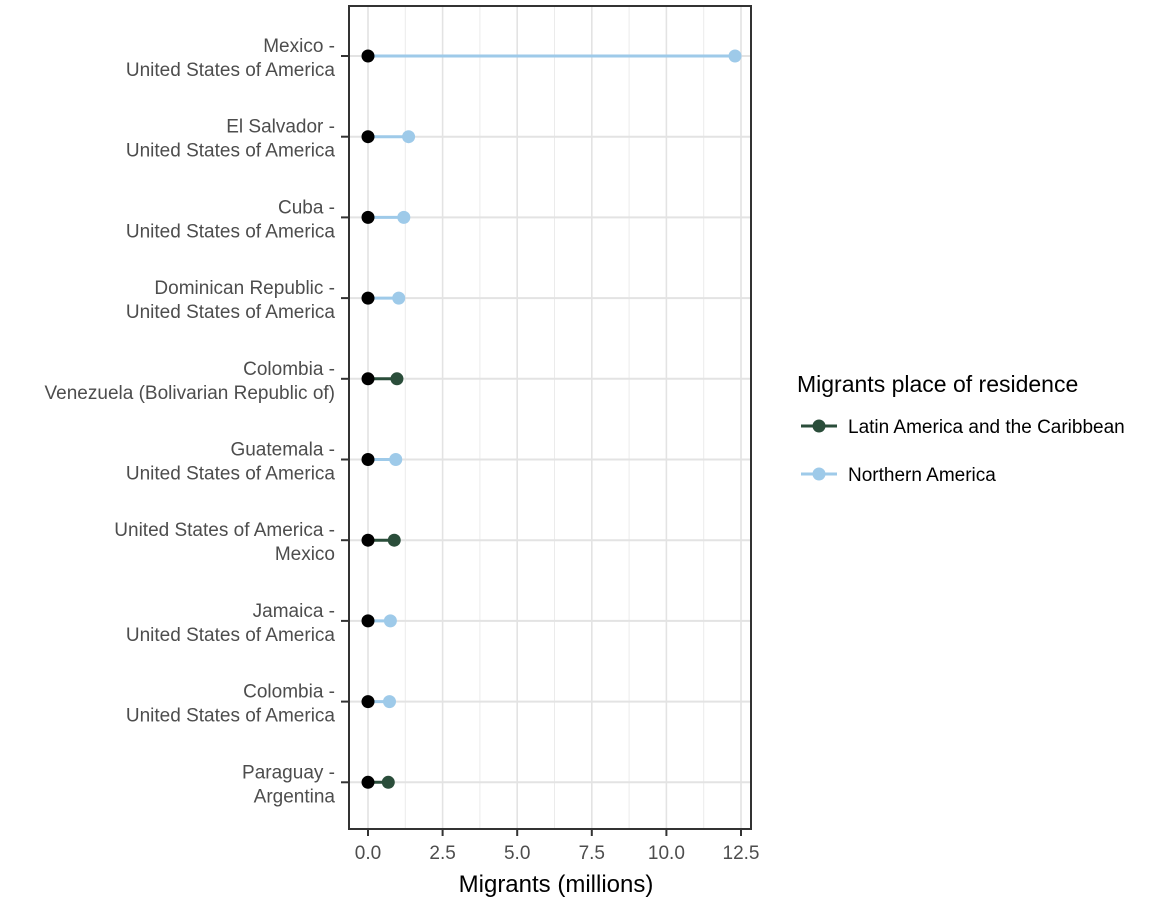  What do you see at coordinates (442, 853) in the screenshot?
I see `x-tick-label: 2.5` at bounding box center [442, 853].